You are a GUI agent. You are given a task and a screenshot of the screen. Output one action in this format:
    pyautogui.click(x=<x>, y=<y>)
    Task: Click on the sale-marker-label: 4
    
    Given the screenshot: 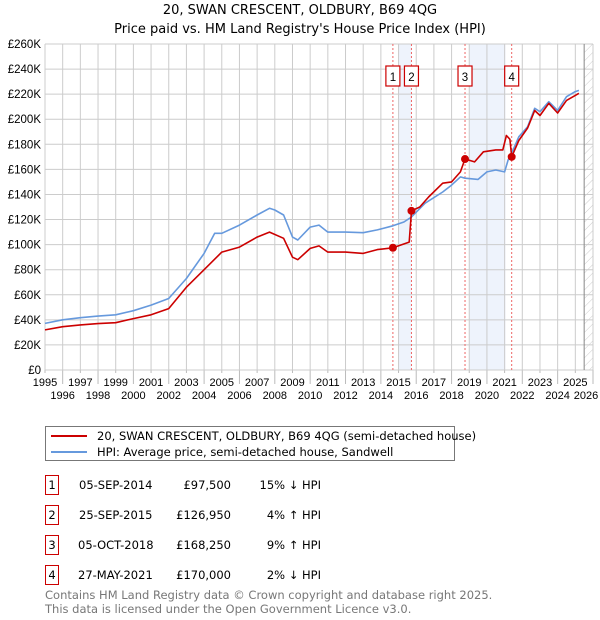 What is the action you would take?
    pyautogui.click(x=511, y=78)
    